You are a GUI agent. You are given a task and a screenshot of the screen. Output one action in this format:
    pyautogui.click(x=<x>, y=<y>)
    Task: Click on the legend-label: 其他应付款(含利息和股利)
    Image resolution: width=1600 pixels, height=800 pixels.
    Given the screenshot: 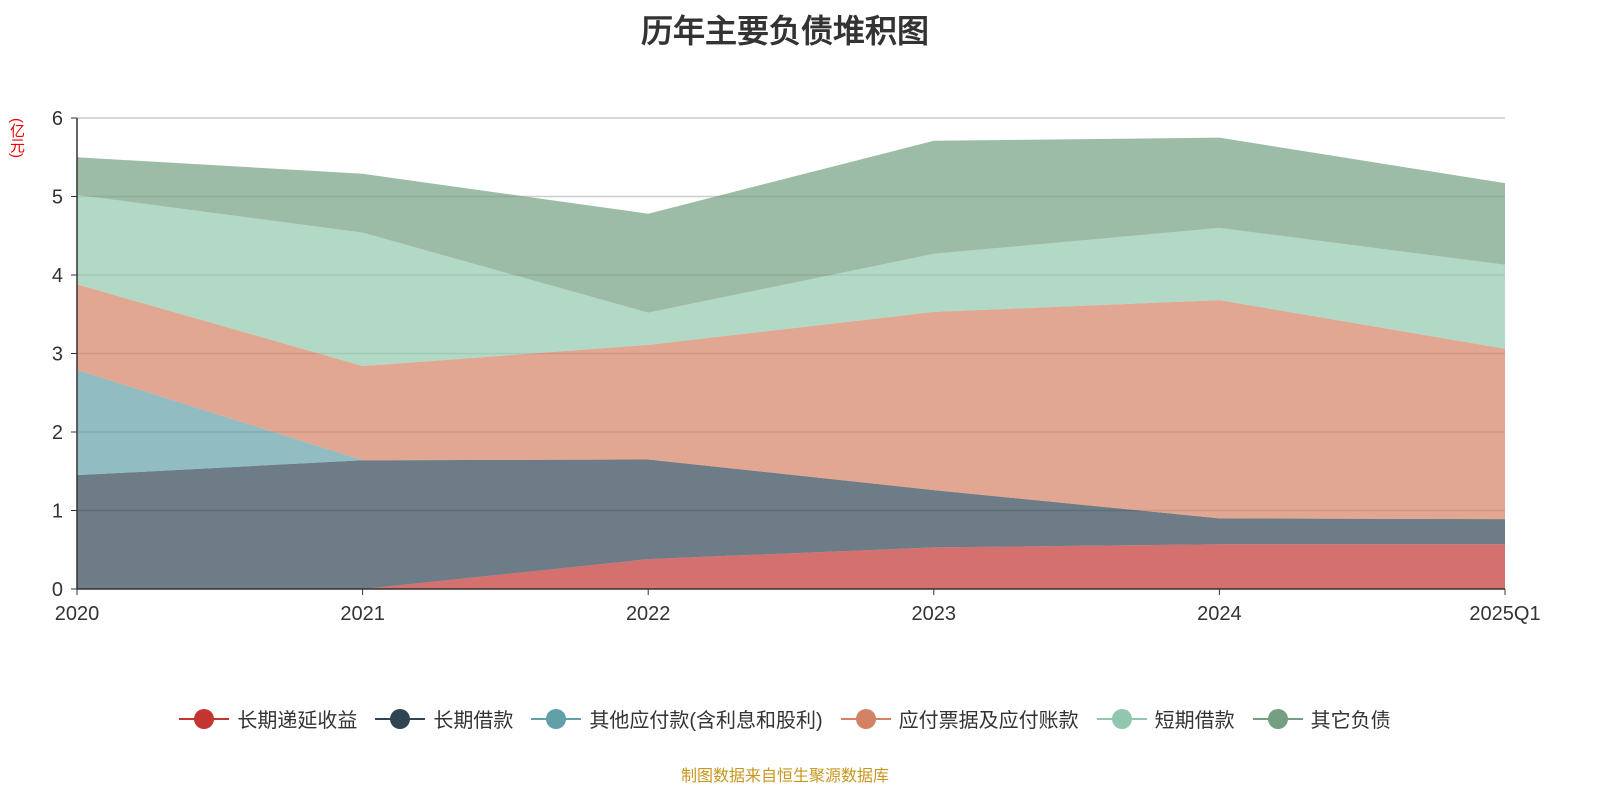 What is the action you would take?
    pyautogui.click(x=706, y=721)
    